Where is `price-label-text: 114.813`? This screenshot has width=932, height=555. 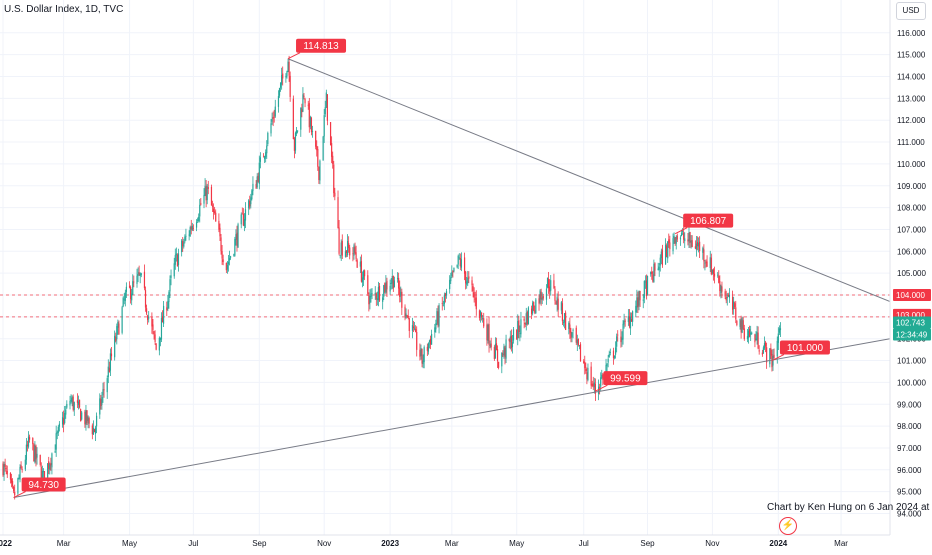
price-label-text: 114.813 is located at coordinates (321, 46).